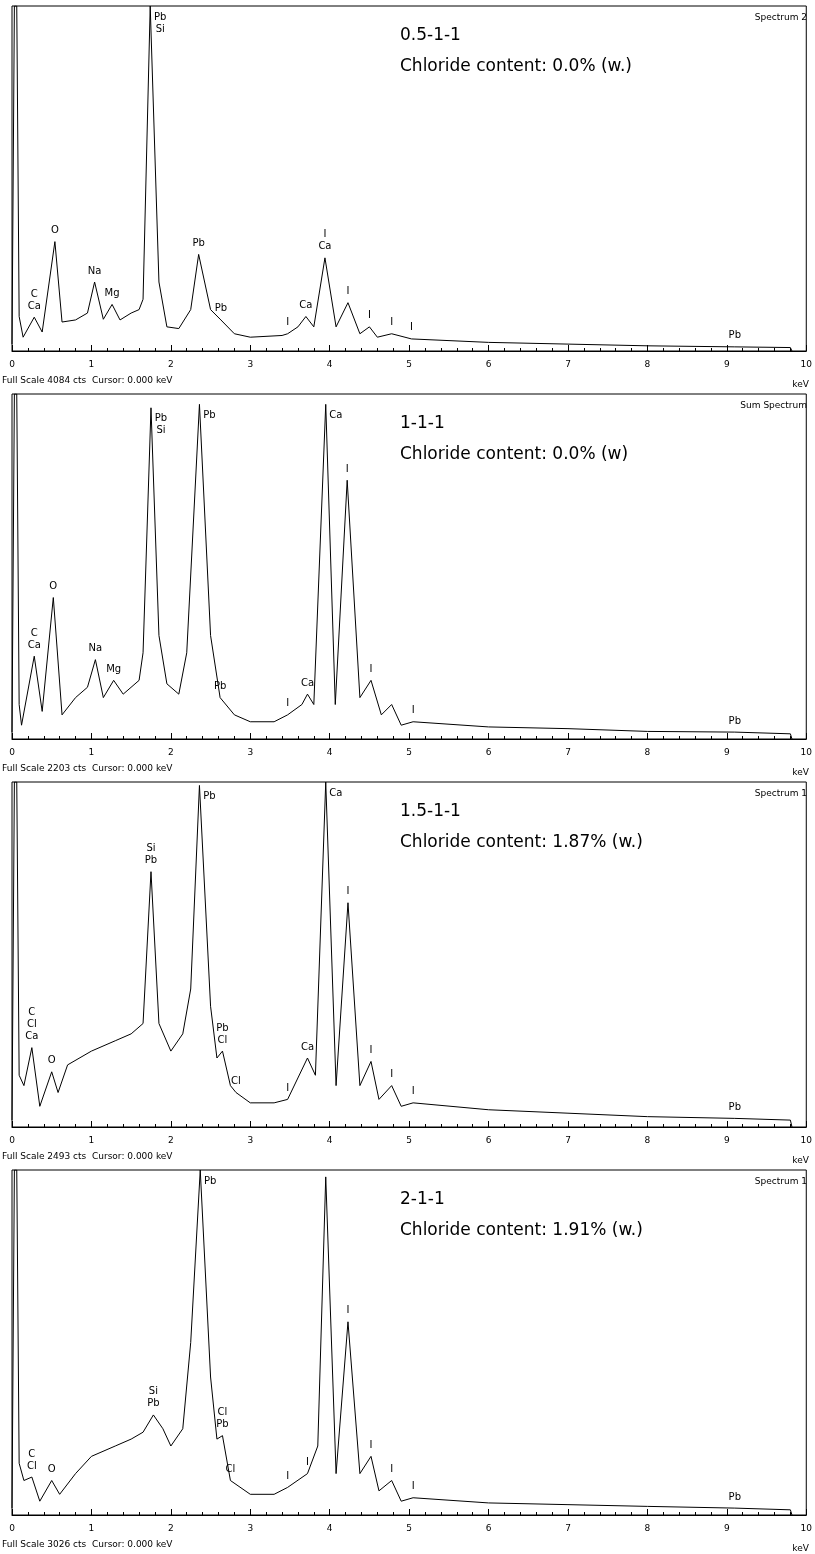  I want to click on text: Chloride content: 0.0% (w), so click(514, 452).